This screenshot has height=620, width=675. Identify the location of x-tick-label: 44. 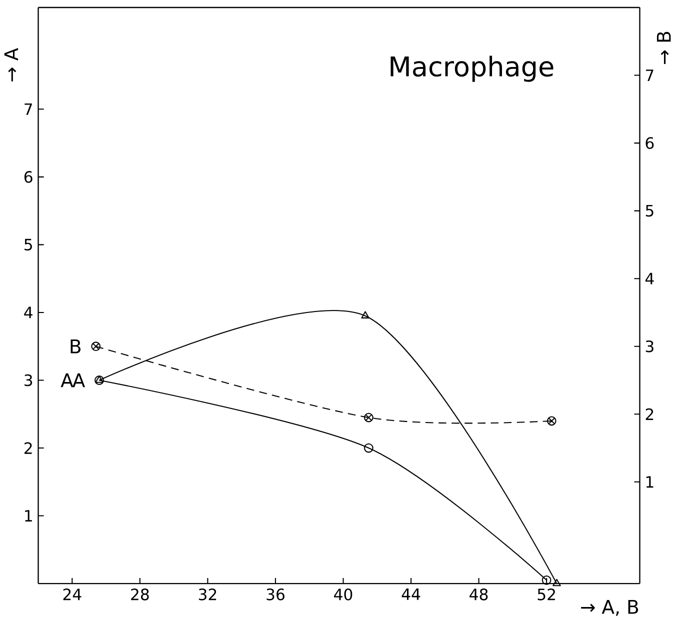
(411, 594).